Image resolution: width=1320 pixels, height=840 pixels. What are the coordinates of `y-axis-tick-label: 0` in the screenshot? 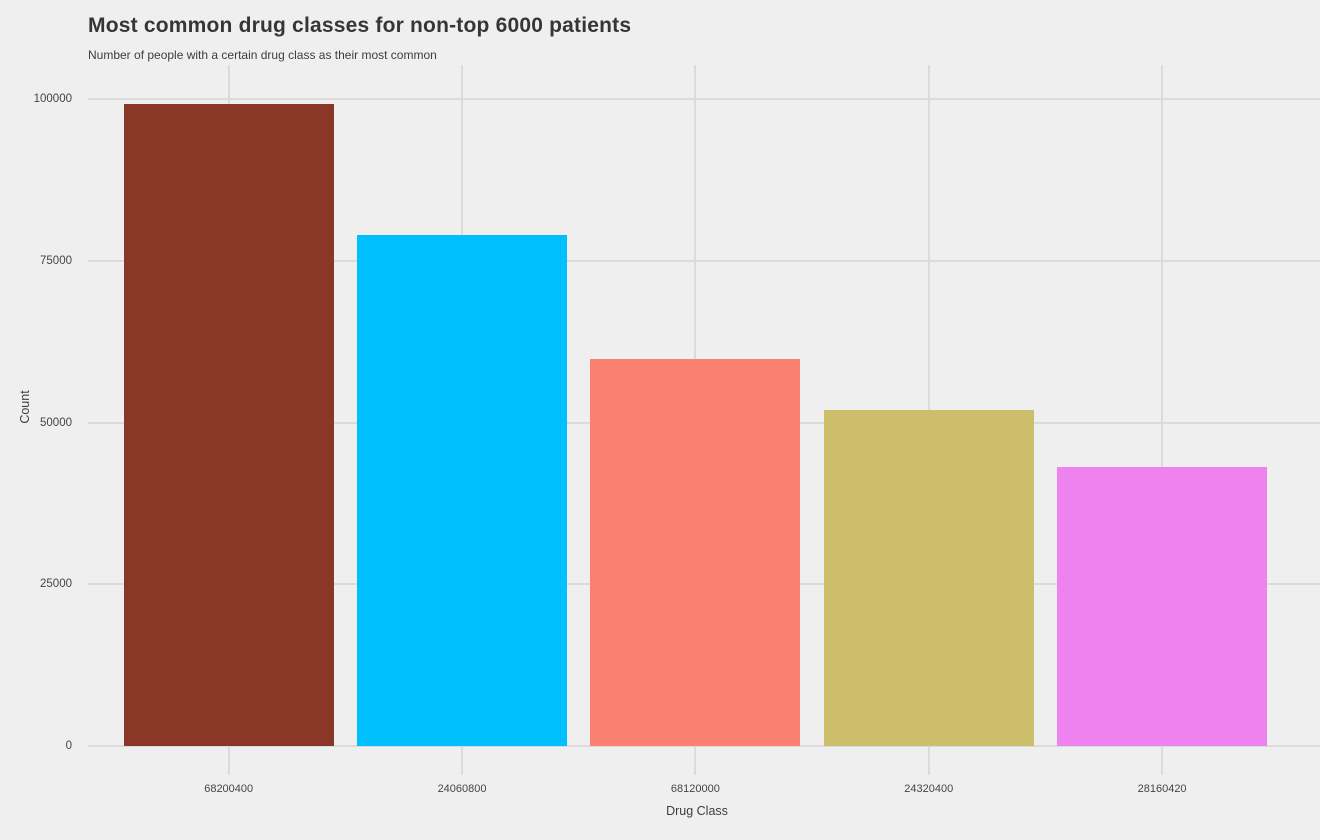 It's located at (68, 746).